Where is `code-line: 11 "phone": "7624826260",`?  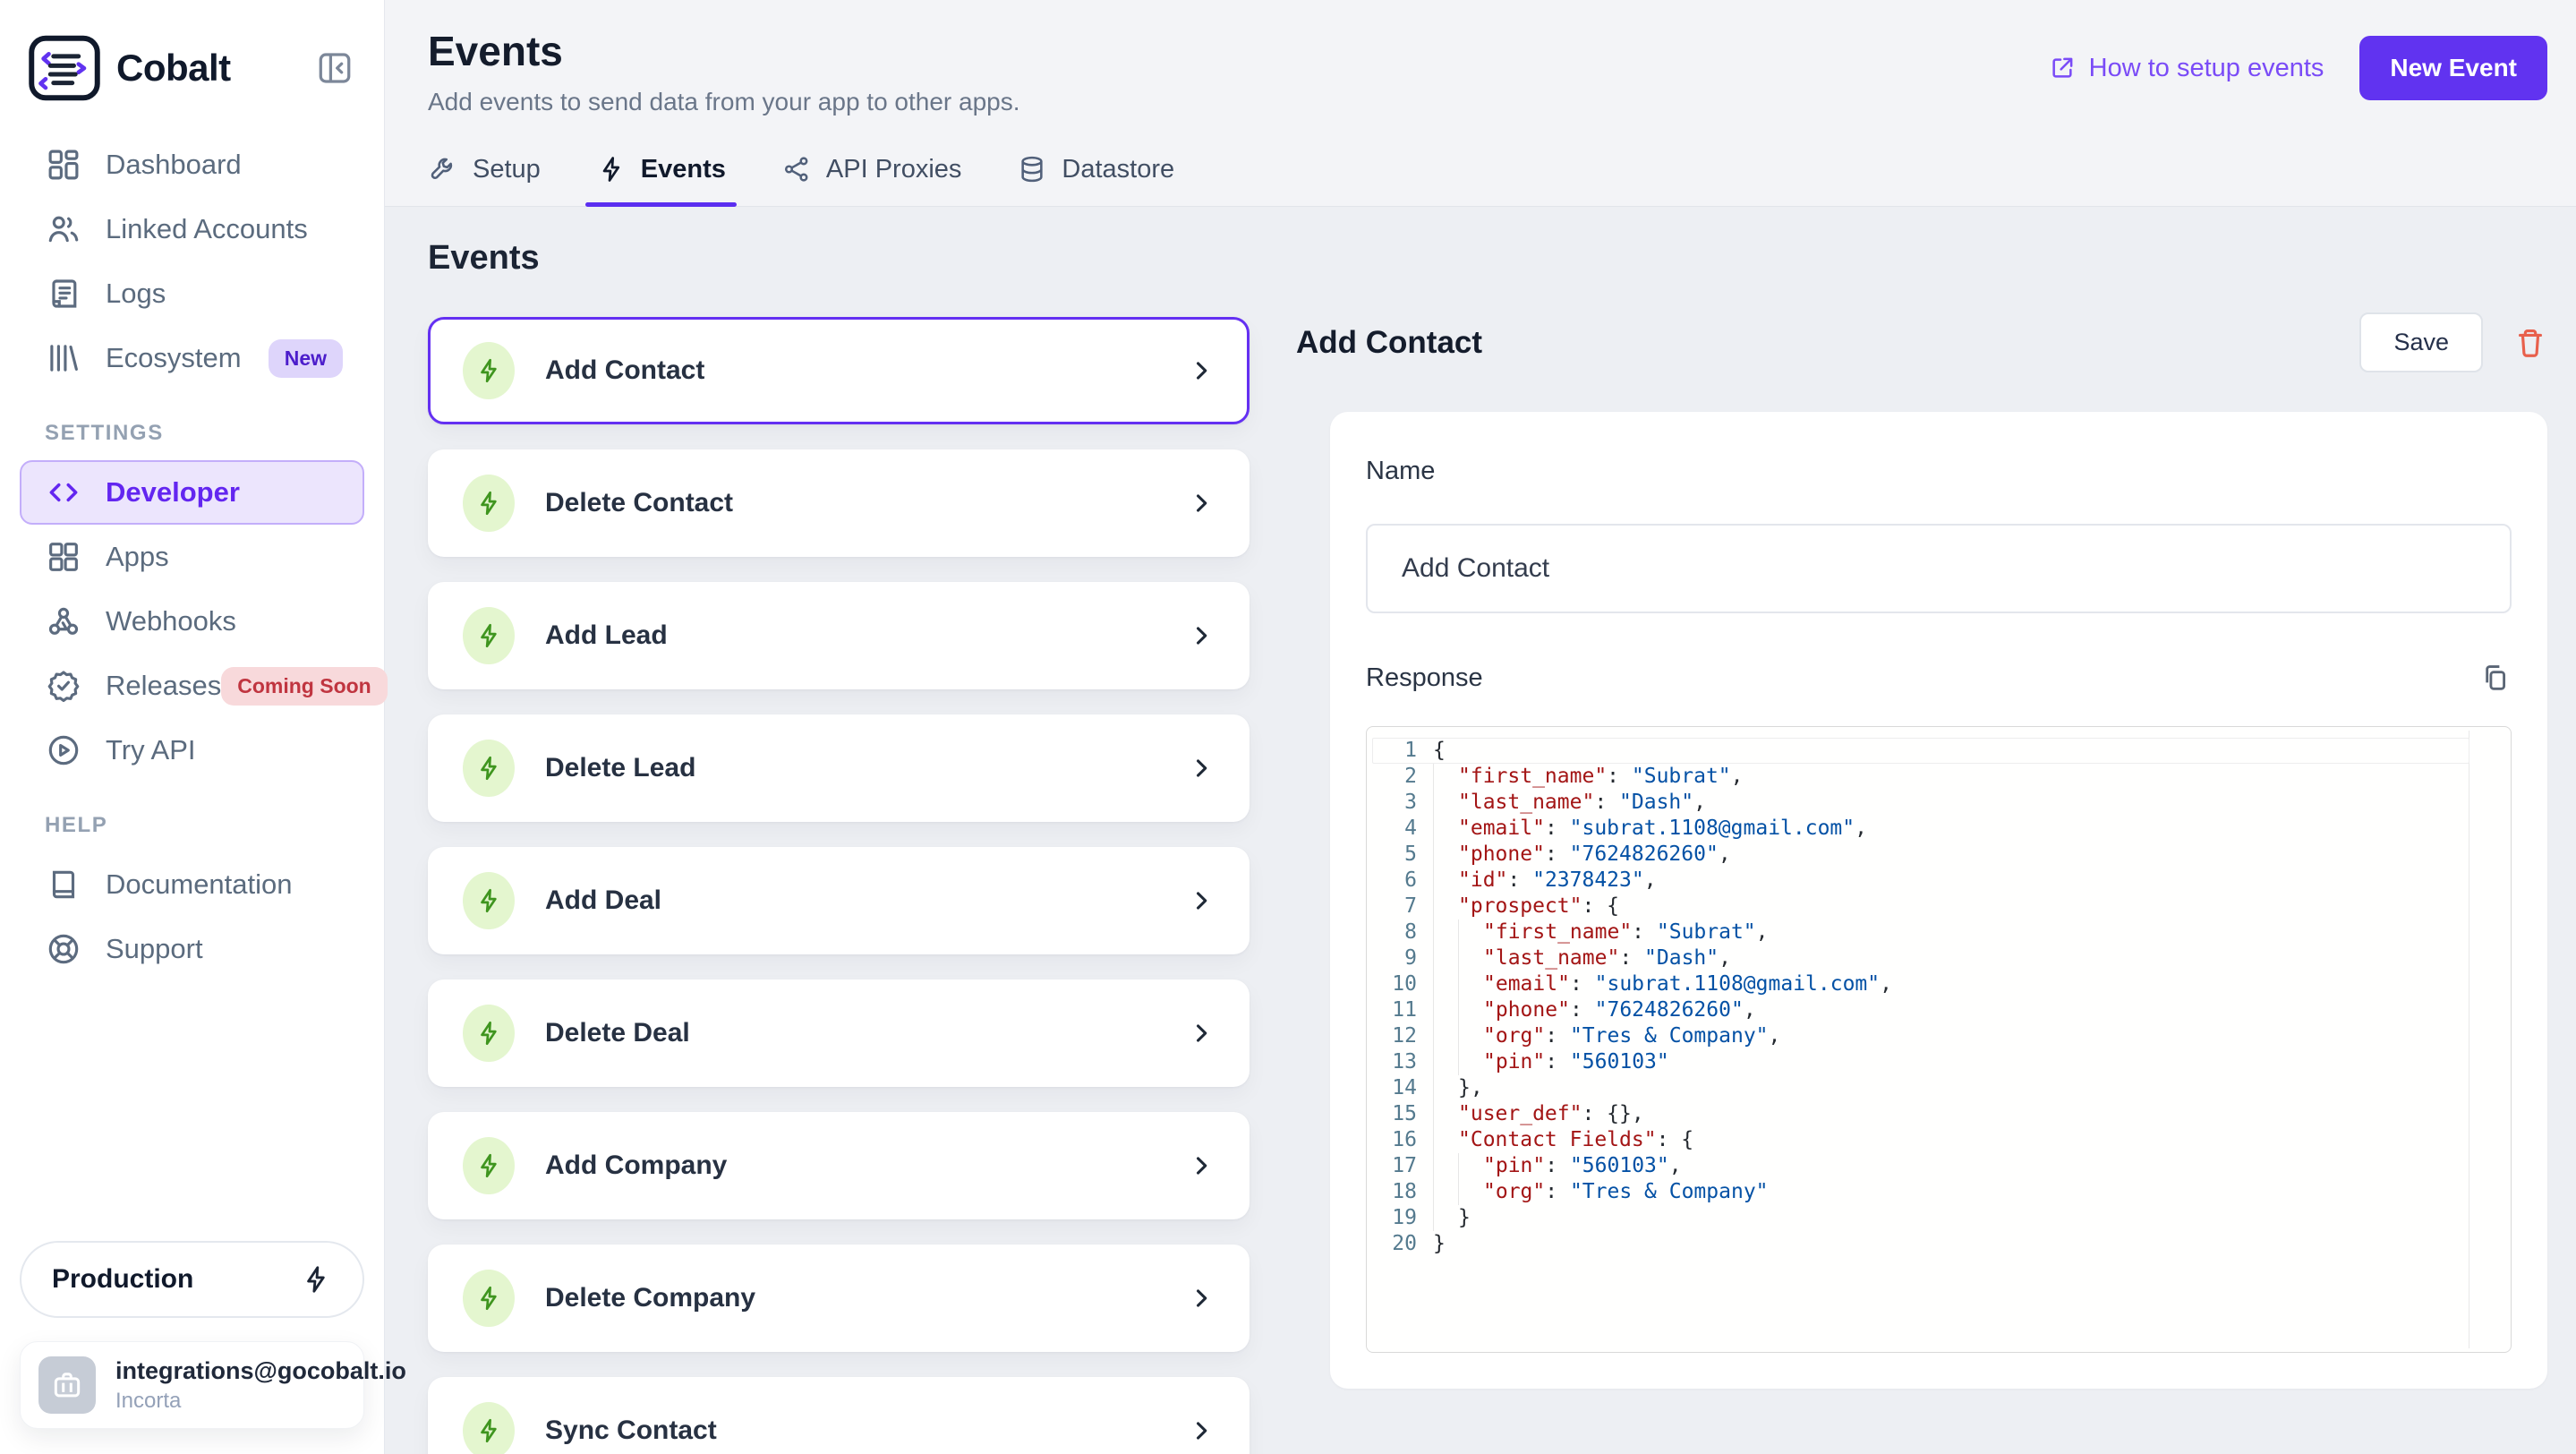
code-line: 11 "phone": "7624826260", is located at coordinates (1939, 1010).